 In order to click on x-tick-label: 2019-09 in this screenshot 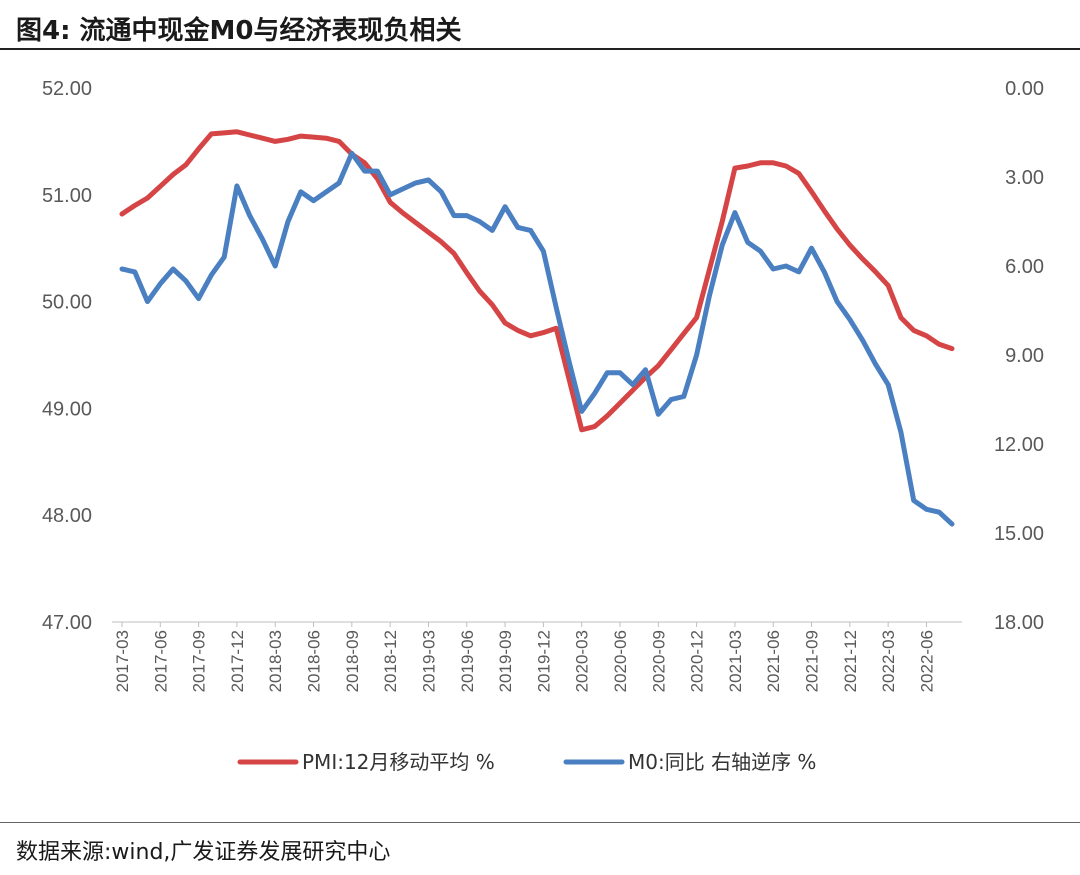, I will do `click(505, 661)`.